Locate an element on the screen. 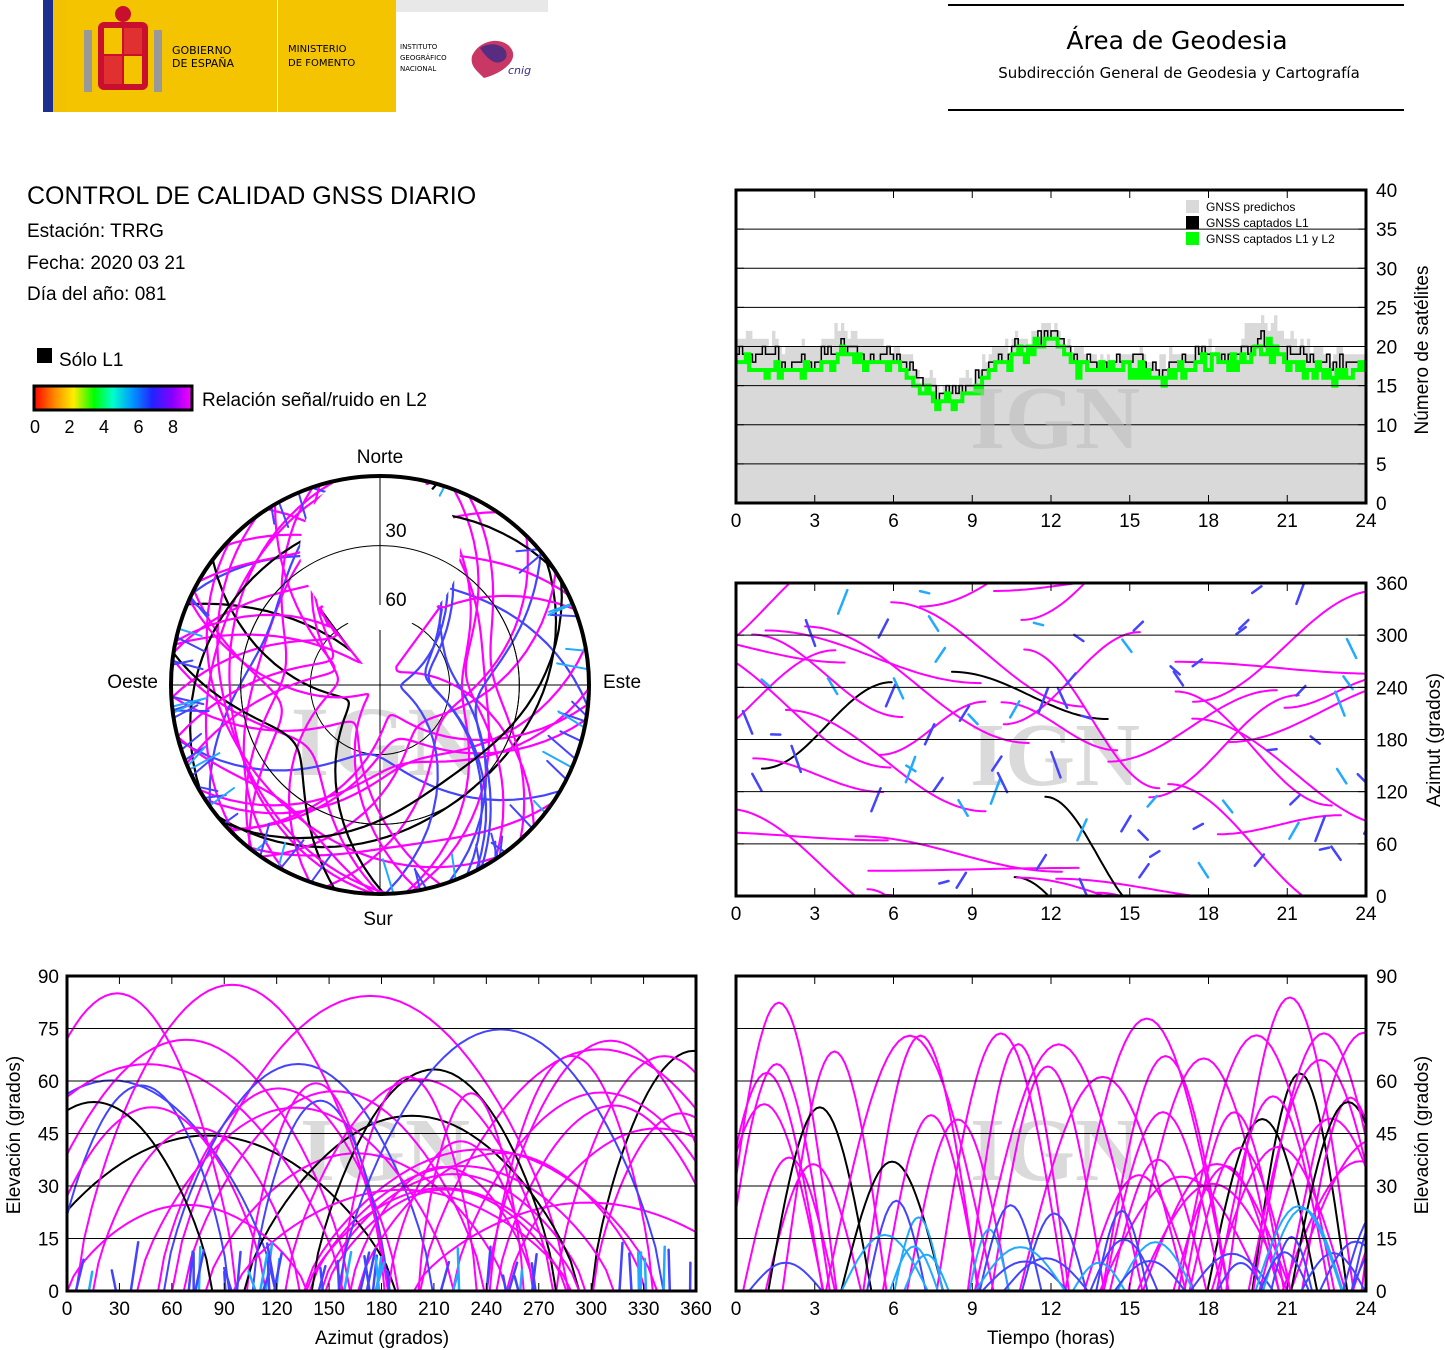  y-tick-label: 180 is located at coordinates (1392, 741).